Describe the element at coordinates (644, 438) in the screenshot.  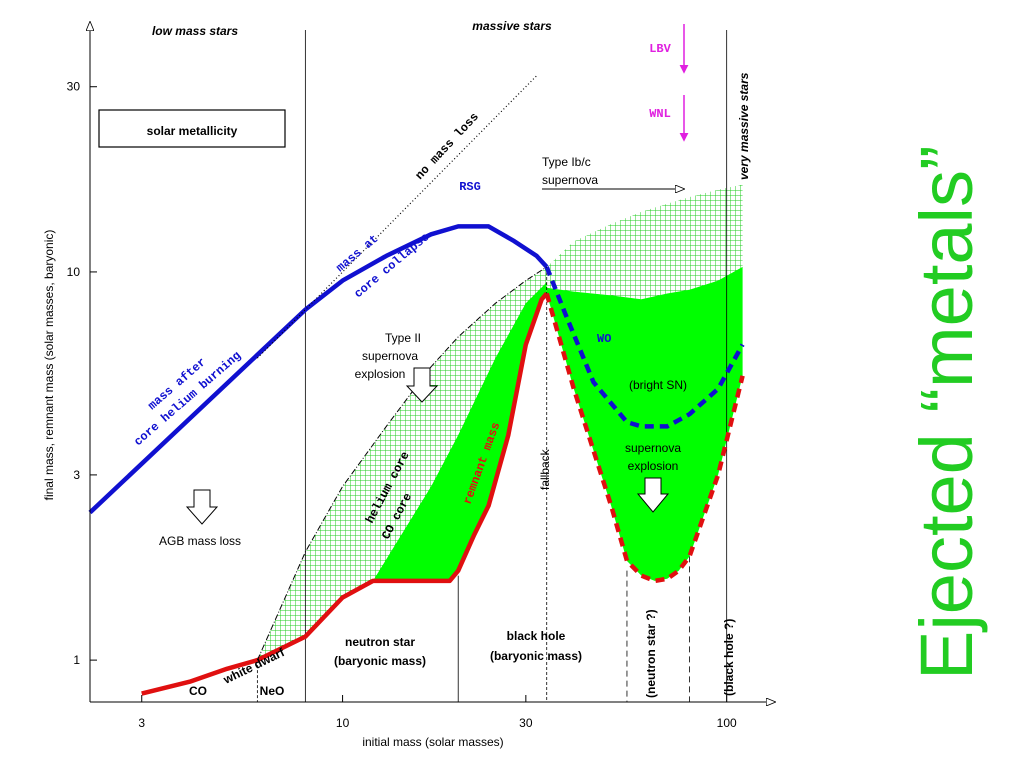
I see `series-remnant-mass-dashed-` at that location.